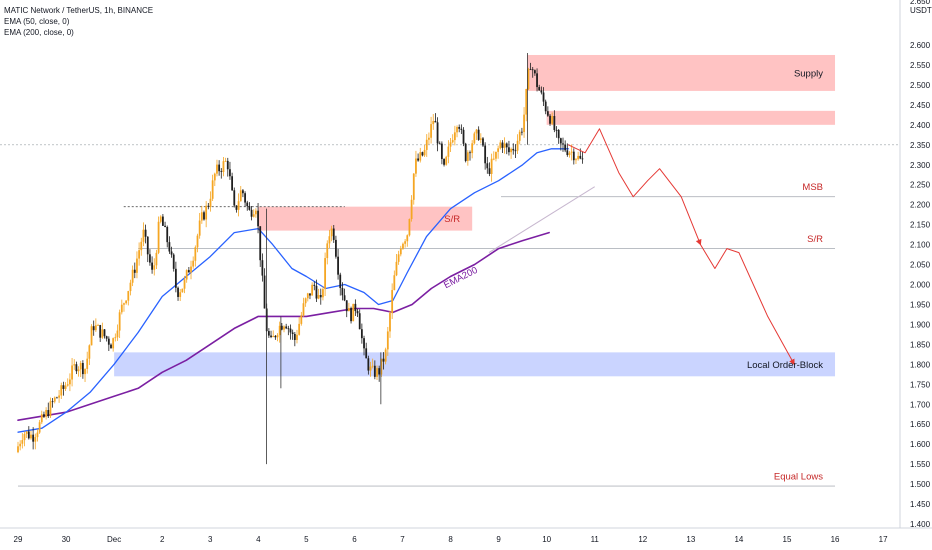 The image size is (932, 550). Describe the element at coordinates (541, 219) in the screenshot. I see `trendline` at that location.